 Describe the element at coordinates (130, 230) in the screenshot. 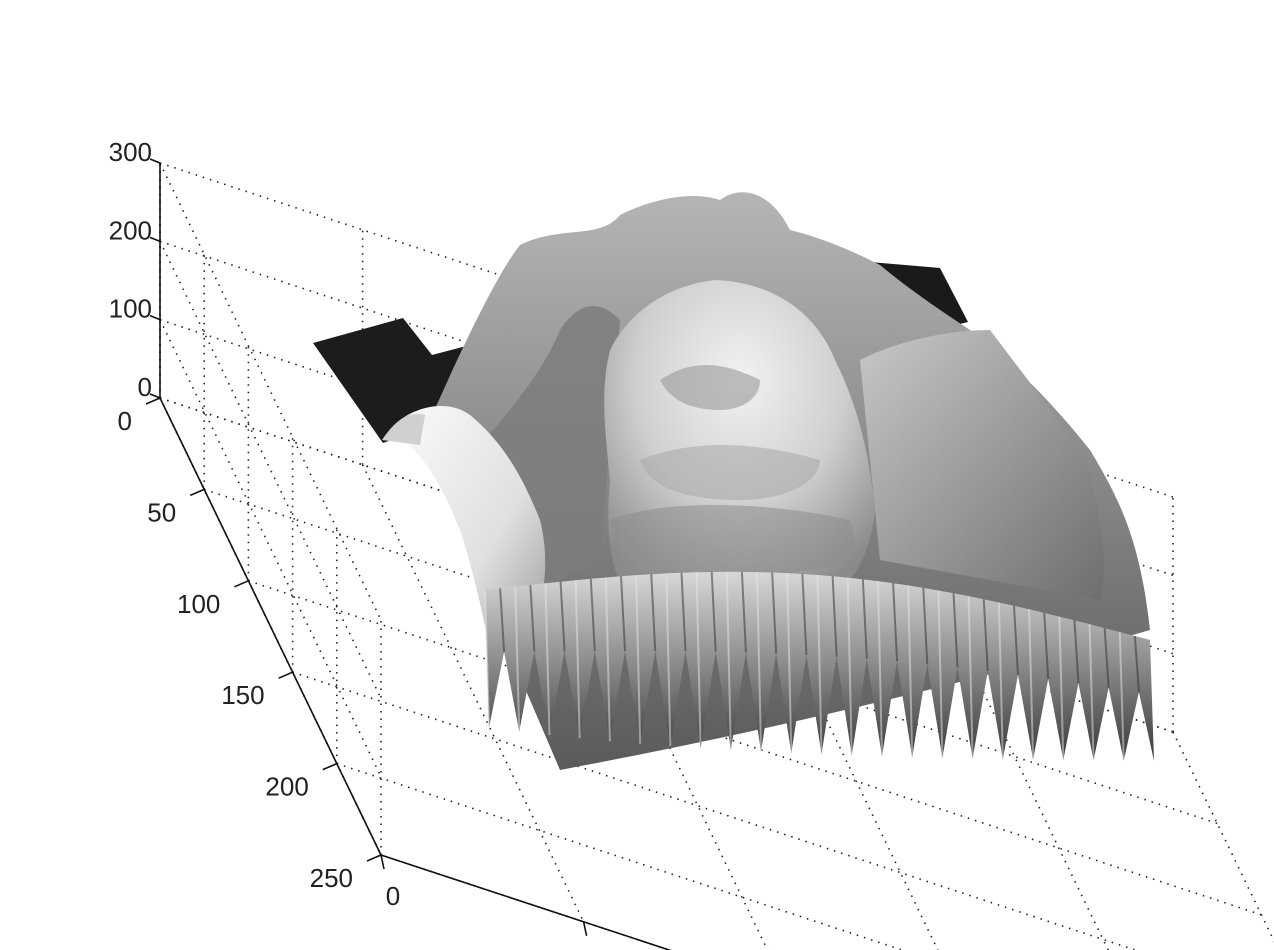

I see `z-tick-label: 200` at that location.